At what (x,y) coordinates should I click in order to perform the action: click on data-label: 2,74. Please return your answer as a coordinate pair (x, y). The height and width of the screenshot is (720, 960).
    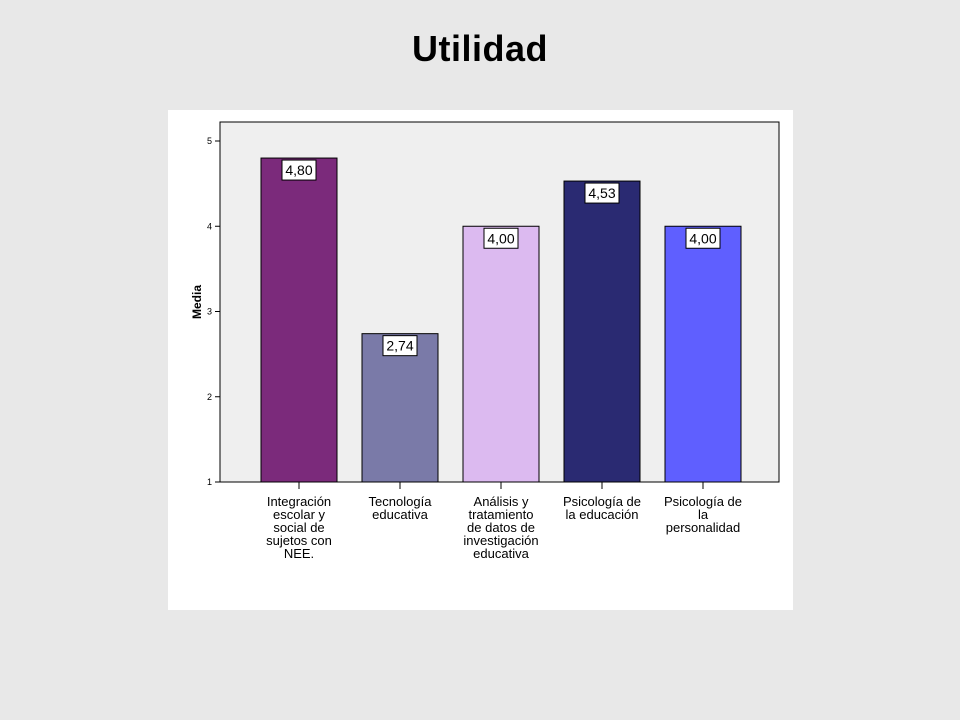
    Looking at the image, I should click on (399, 346).